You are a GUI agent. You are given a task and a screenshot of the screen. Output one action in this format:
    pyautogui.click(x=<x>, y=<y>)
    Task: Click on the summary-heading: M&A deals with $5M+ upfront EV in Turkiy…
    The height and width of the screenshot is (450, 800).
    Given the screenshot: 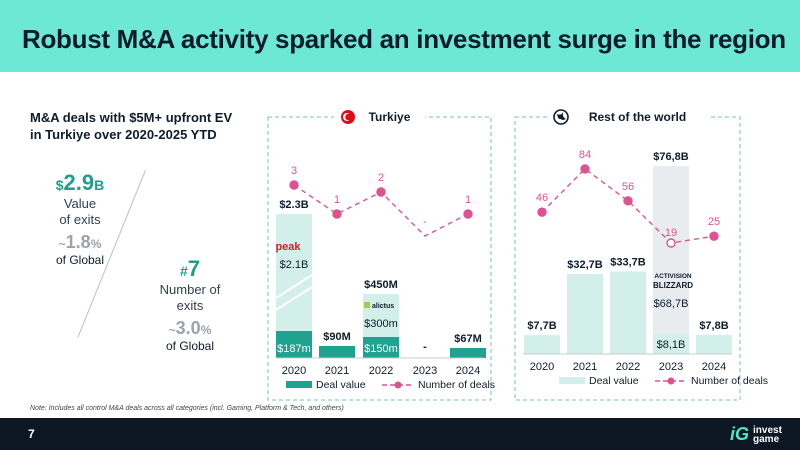 What is the action you would take?
    pyautogui.click(x=137, y=126)
    